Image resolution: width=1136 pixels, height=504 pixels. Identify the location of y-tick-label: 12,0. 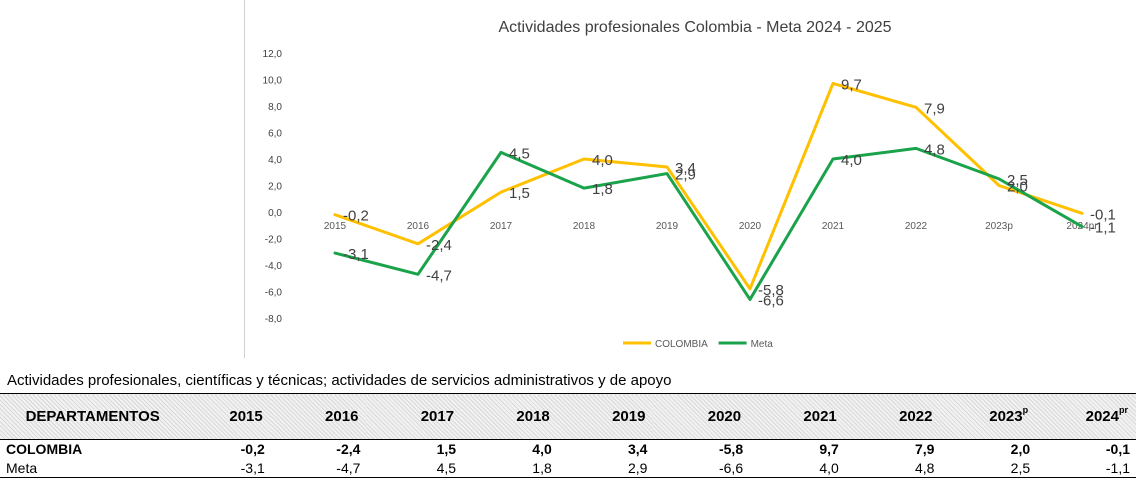
(273, 54).